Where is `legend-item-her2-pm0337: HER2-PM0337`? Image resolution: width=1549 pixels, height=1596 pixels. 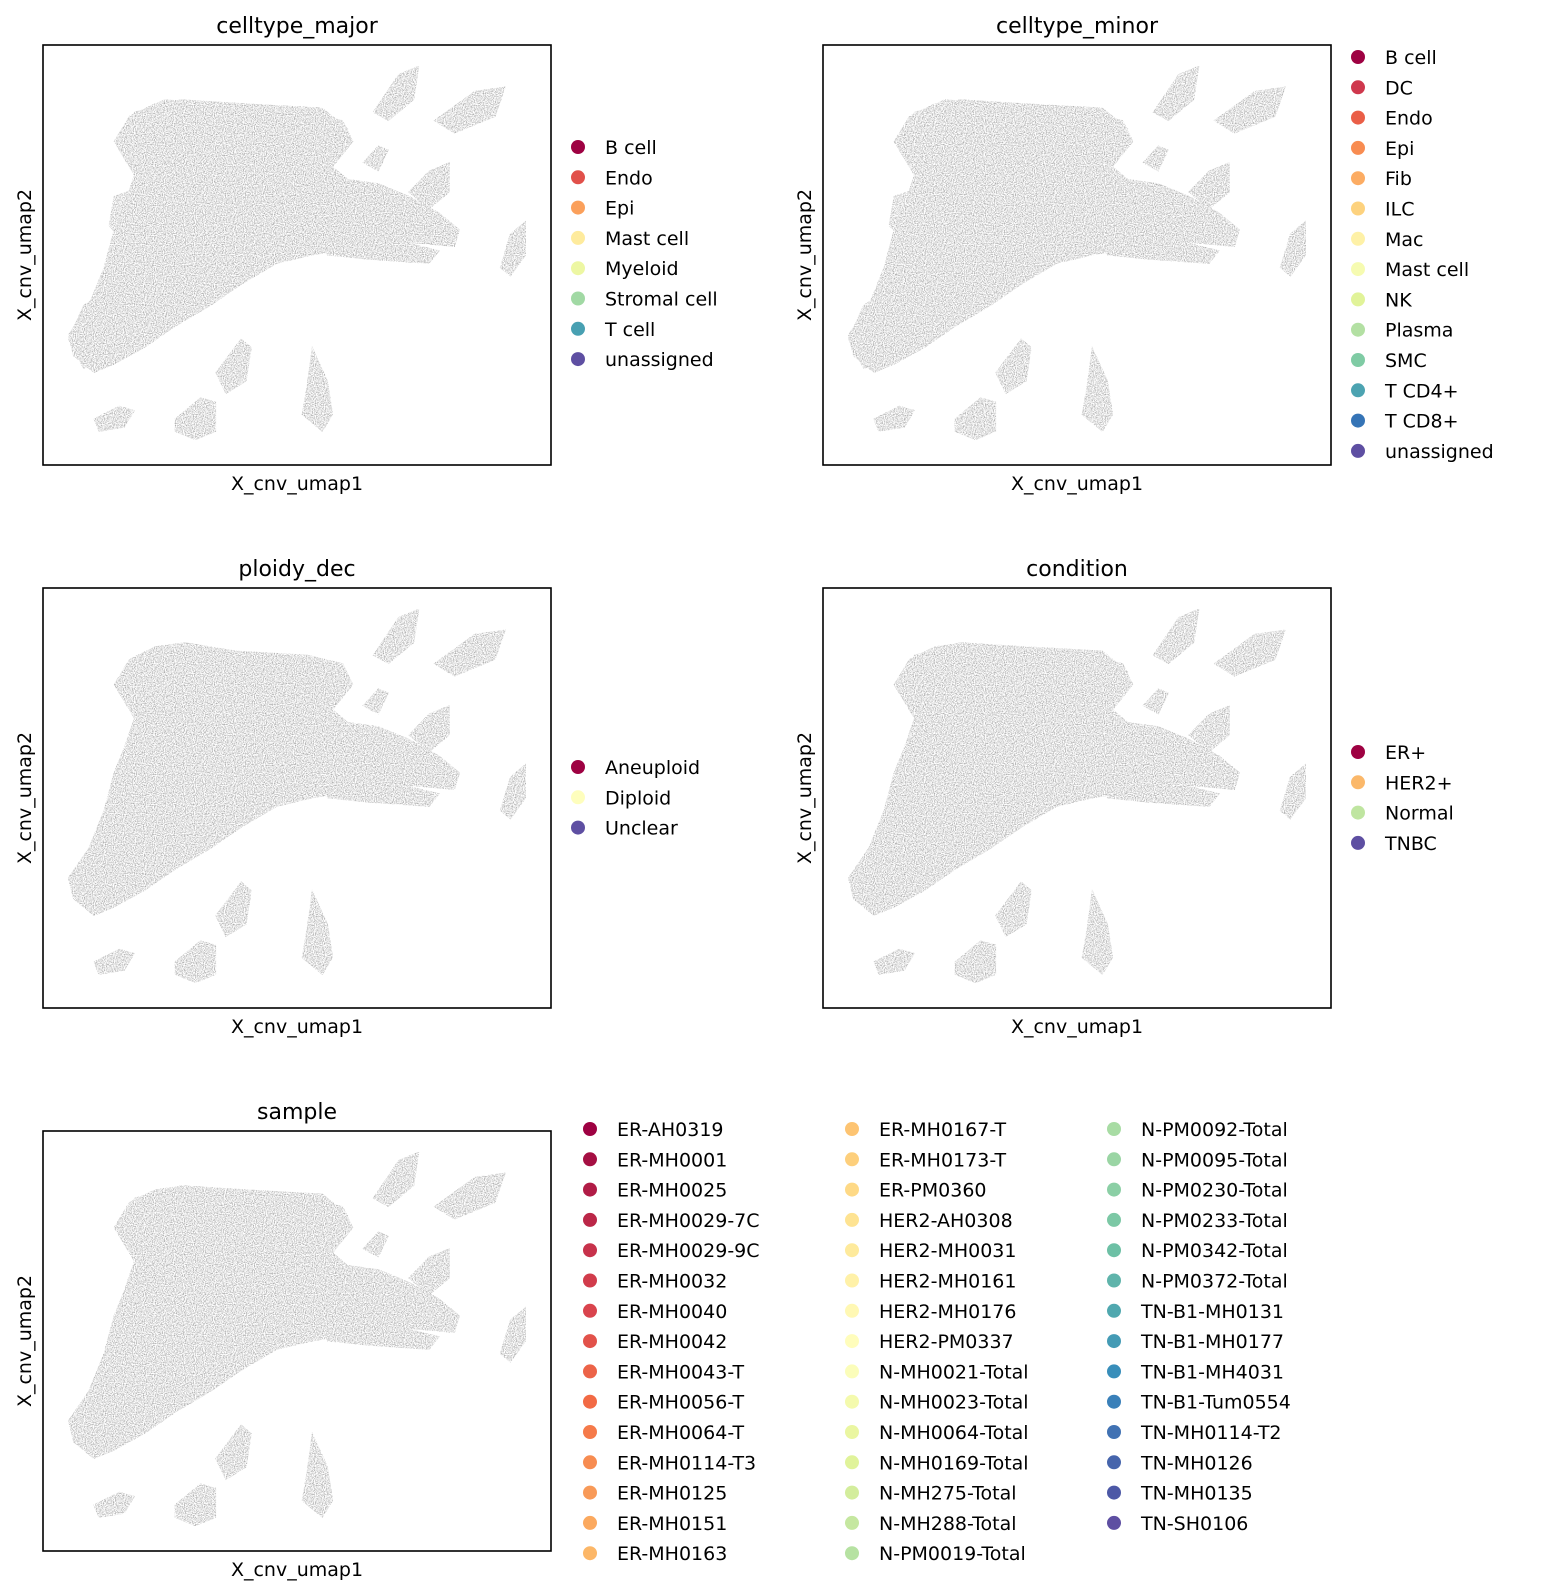
legend-item-her2-pm0337: HER2-PM0337 is located at coordinates (929, 1342).